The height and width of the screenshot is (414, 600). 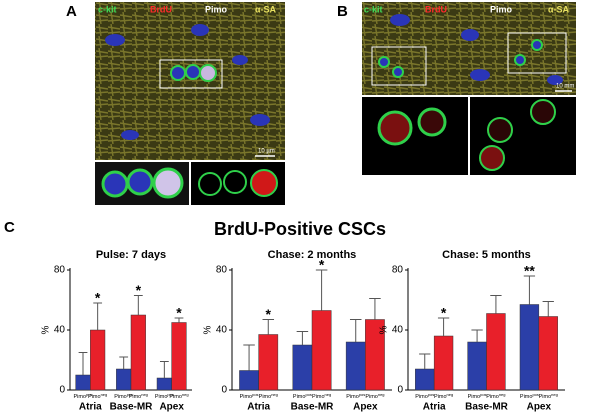 What do you see at coordinates (161, 9) in the screenshot?
I see `stain-label: BrdU` at bounding box center [161, 9].